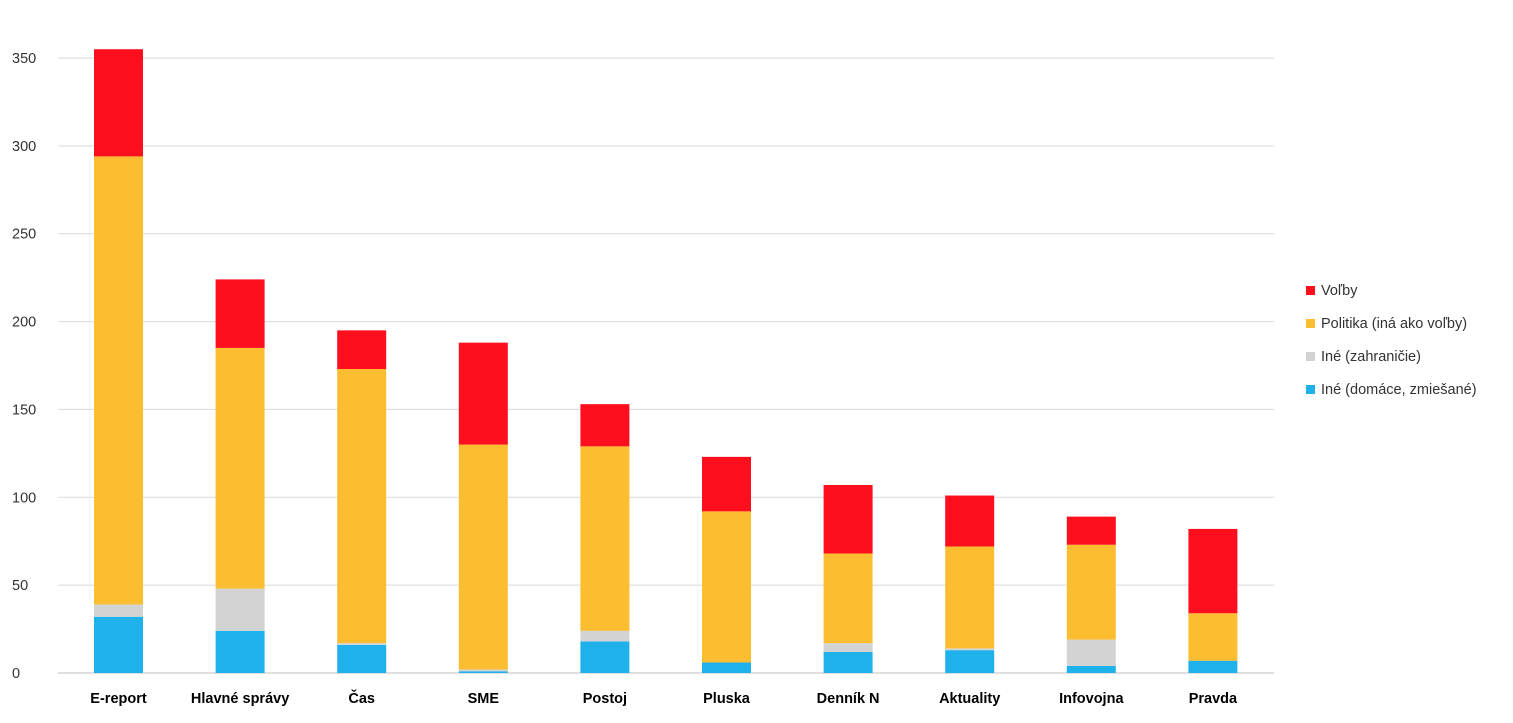 The height and width of the screenshot is (723, 1513). Describe the element at coordinates (1091, 699) in the screenshot. I see `x-tick-label: Infovojna` at that location.